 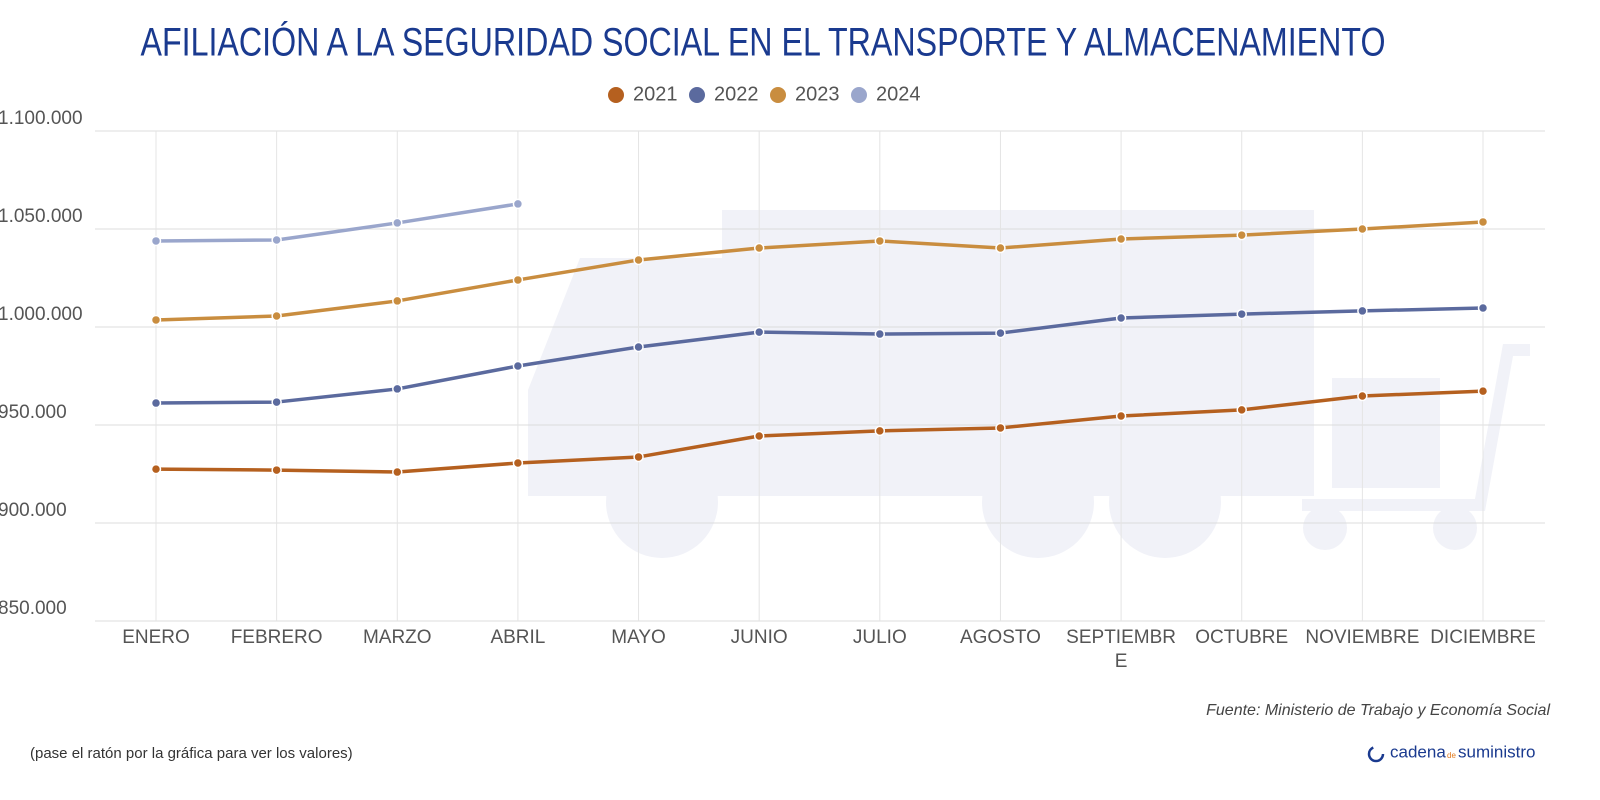 I want to click on x-tick-label: JULIO, so click(x=880, y=637).